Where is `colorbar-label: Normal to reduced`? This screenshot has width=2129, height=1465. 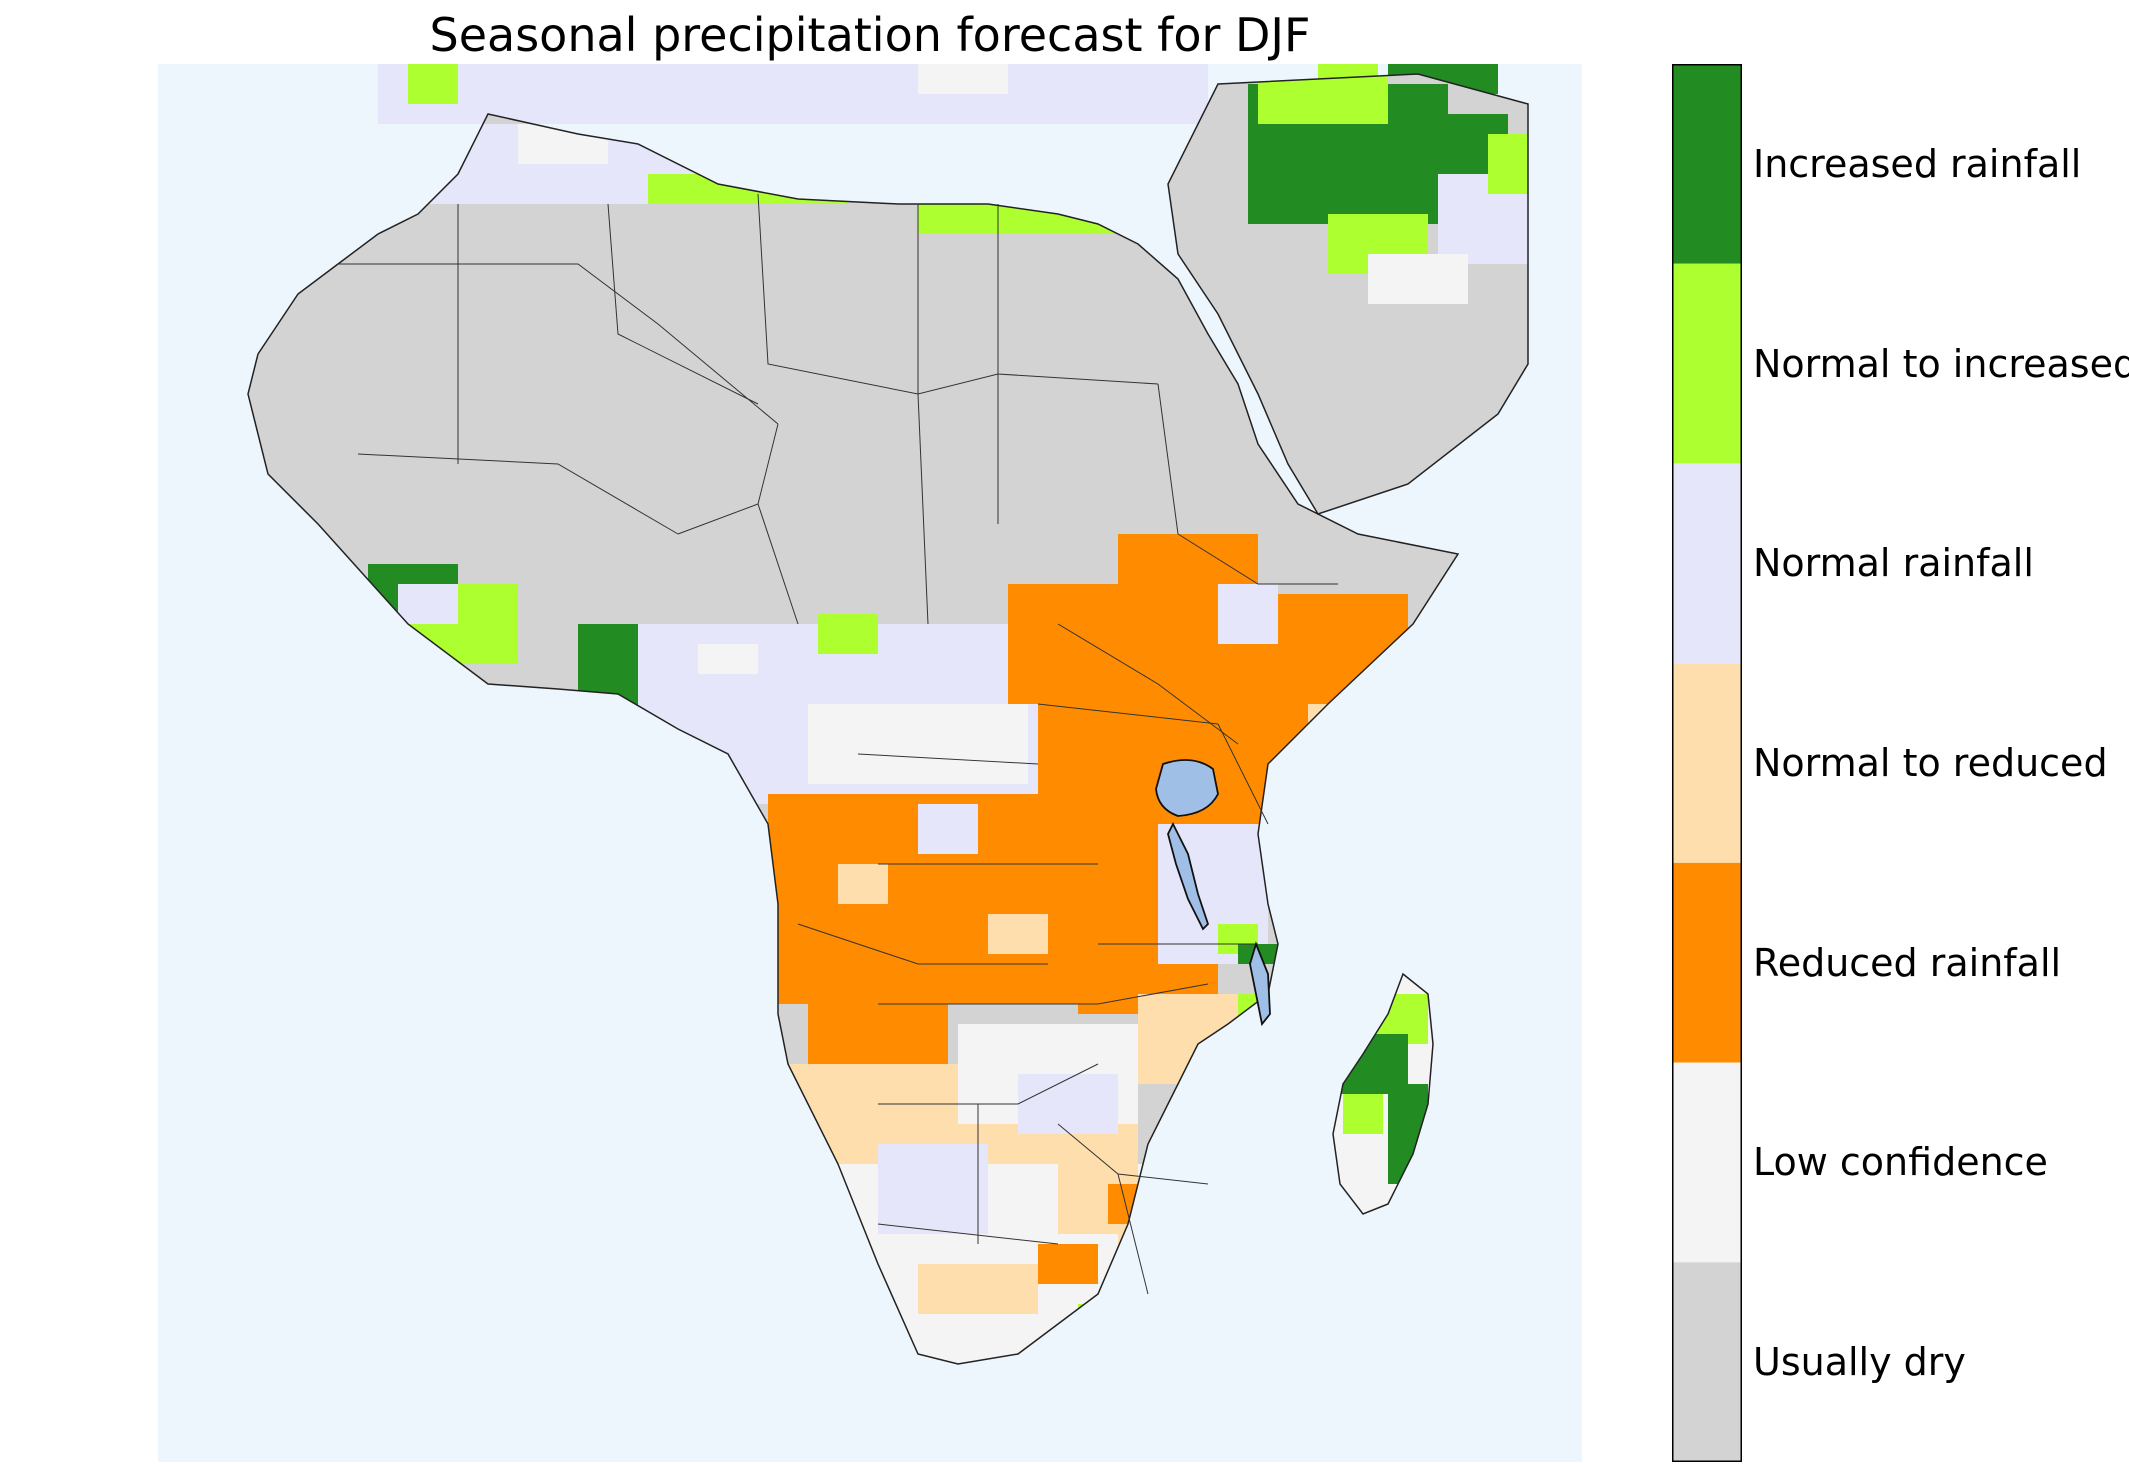
colorbar-label: Normal to reduced is located at coordinates (1930, 763).